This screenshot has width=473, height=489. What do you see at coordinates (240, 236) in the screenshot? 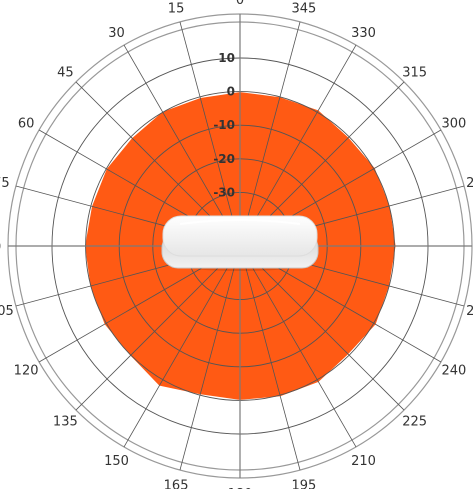
I see `device-top` at bounding box center [240, 236].